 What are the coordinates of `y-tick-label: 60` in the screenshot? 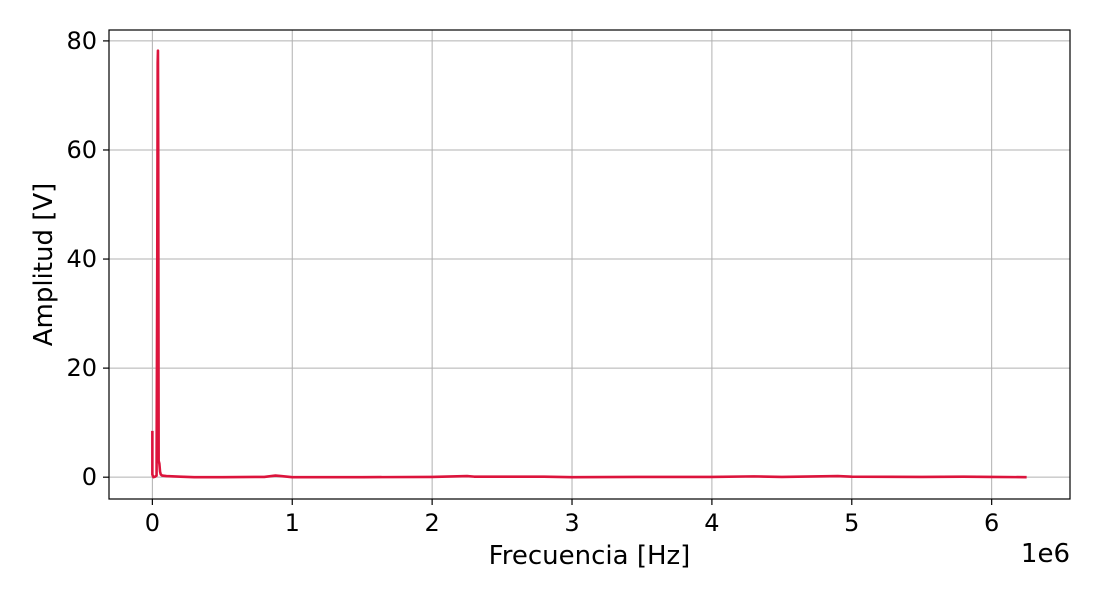 It's located at (81, 150).